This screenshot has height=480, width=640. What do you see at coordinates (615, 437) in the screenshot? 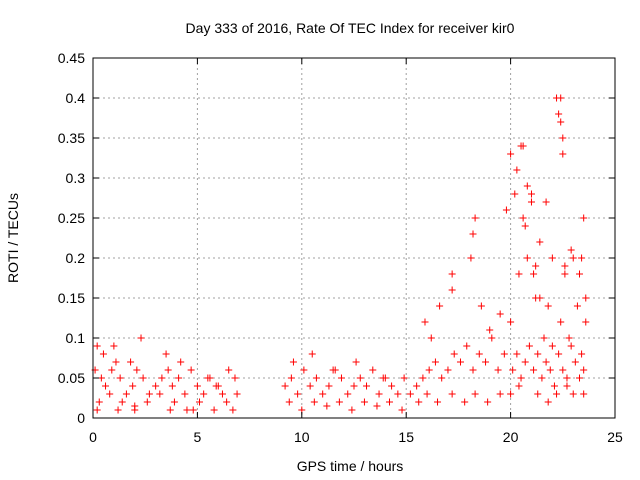
I see `x-tick-label: 25` at bounding box center [615, 437].